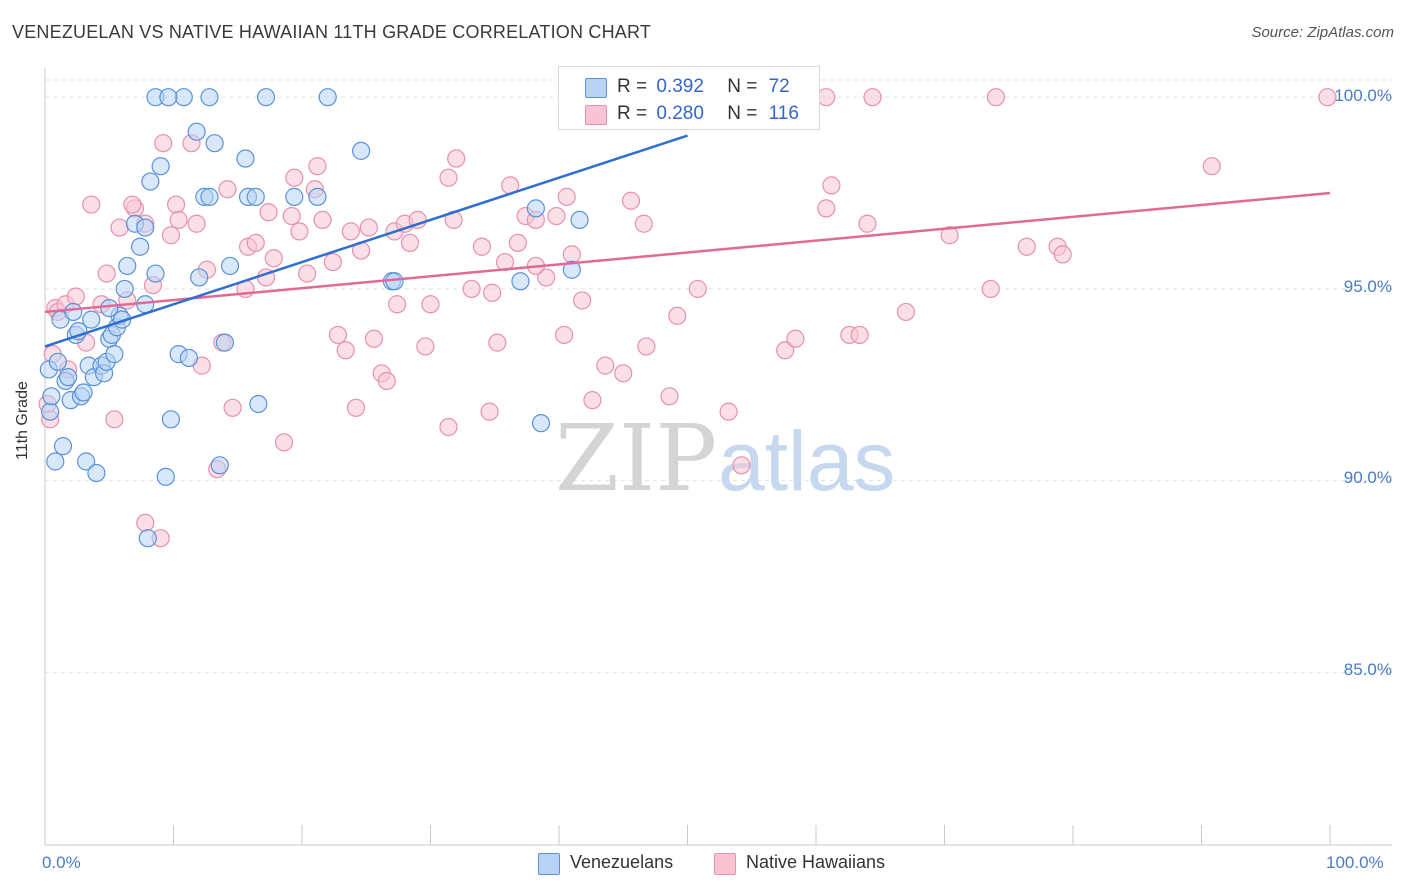 The width and height of the screenshot is (1406, 892). What do you see at coordinates (689, 98) in the screenshot?
I see `stats-legend: R = 0.392 N = 72 R = 0.280 N = 116` at bounding box center [689, 98].